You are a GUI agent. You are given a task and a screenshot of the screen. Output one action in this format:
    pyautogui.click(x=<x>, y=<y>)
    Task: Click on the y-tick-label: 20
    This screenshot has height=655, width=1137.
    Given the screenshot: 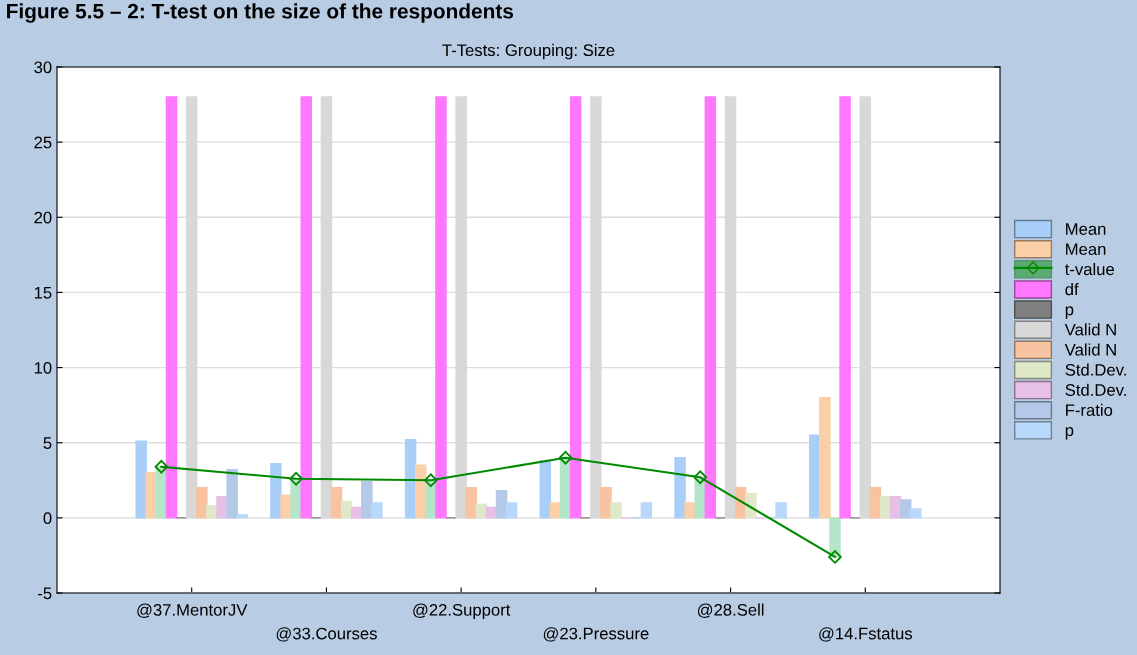 What is the action you would take?
    pyautogui.click(x=43, y=217)
    